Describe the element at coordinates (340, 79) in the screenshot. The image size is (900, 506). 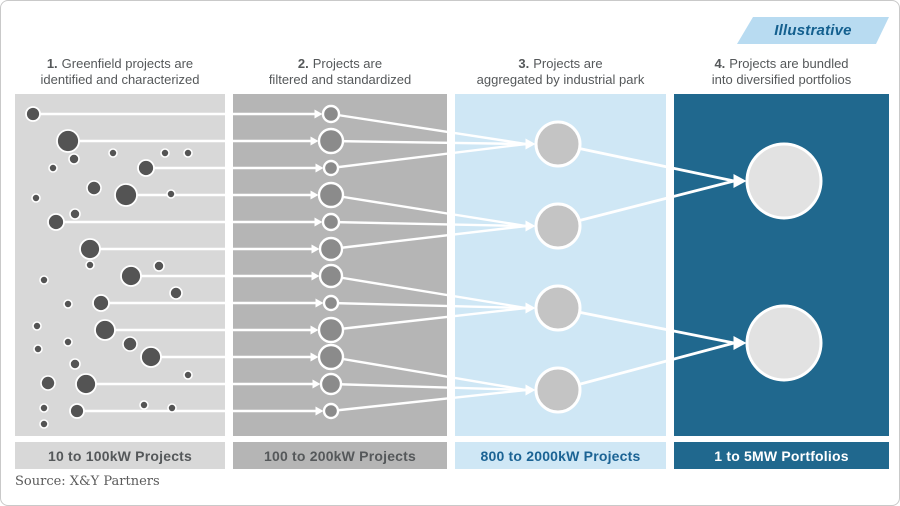
I see `step-2-title-line2: filtered and standardized` at that location.